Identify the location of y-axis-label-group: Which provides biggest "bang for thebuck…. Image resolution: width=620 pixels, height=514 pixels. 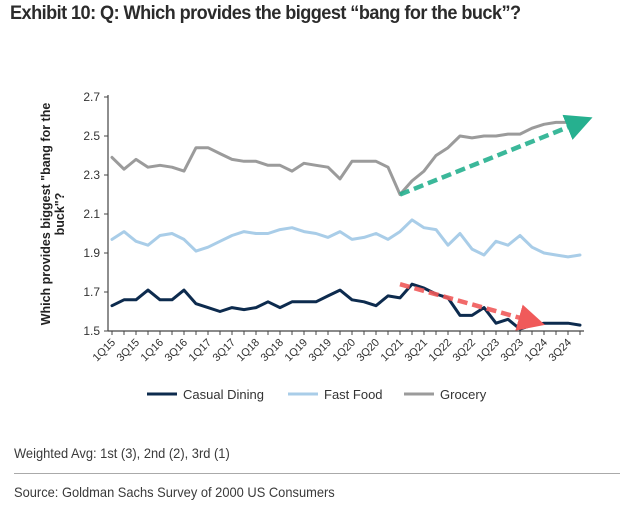
(53, 214).